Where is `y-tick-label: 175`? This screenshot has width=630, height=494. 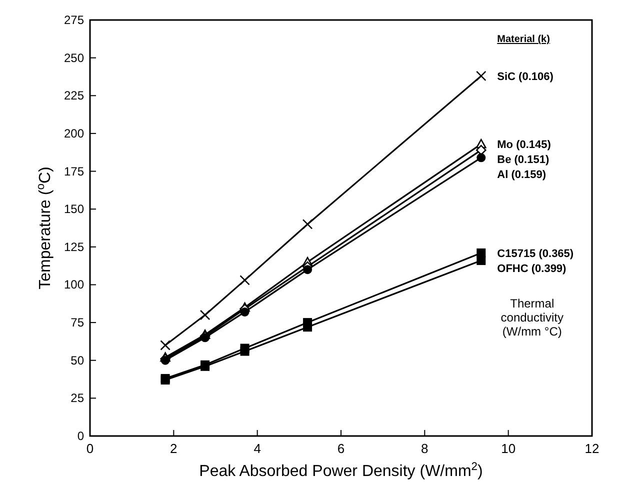
y-tick-label: 175 is located at coordinates (74, 171).